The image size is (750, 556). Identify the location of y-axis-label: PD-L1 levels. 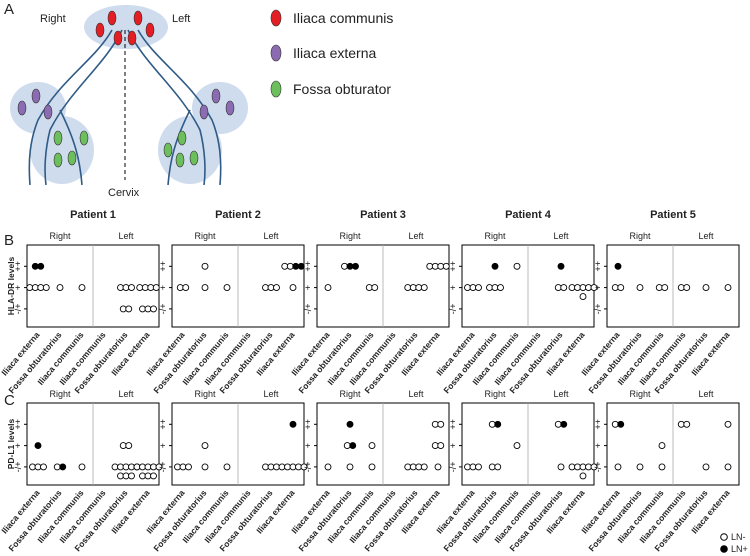
(11, 443).